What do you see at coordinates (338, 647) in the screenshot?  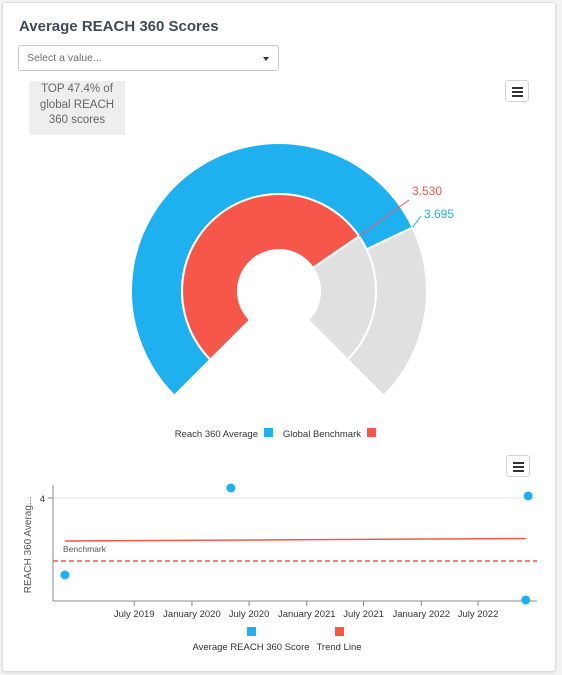 I see `legend-label-trend: Trend Line` at bounding box center [338, 647].